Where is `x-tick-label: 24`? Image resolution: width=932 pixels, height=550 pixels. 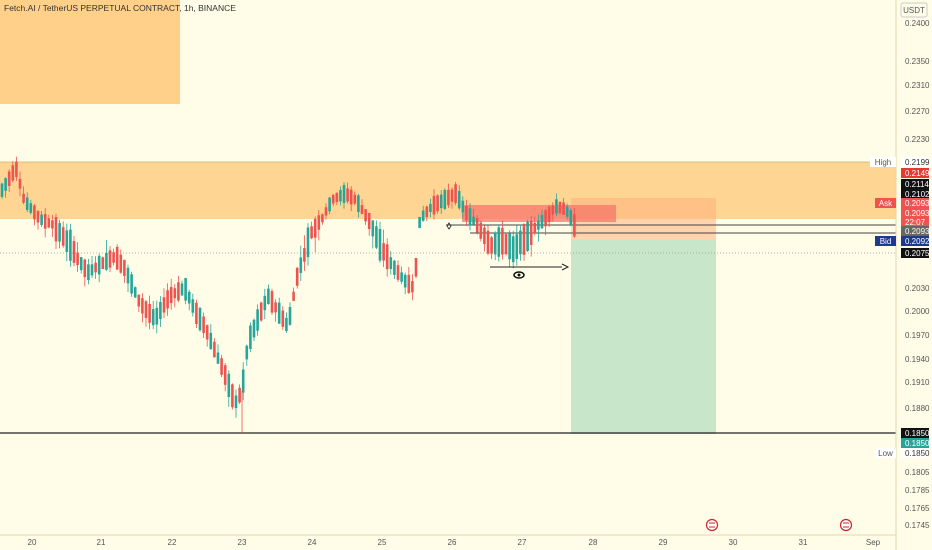 x-tick-label: 24 is located at coordinates (312, 542).